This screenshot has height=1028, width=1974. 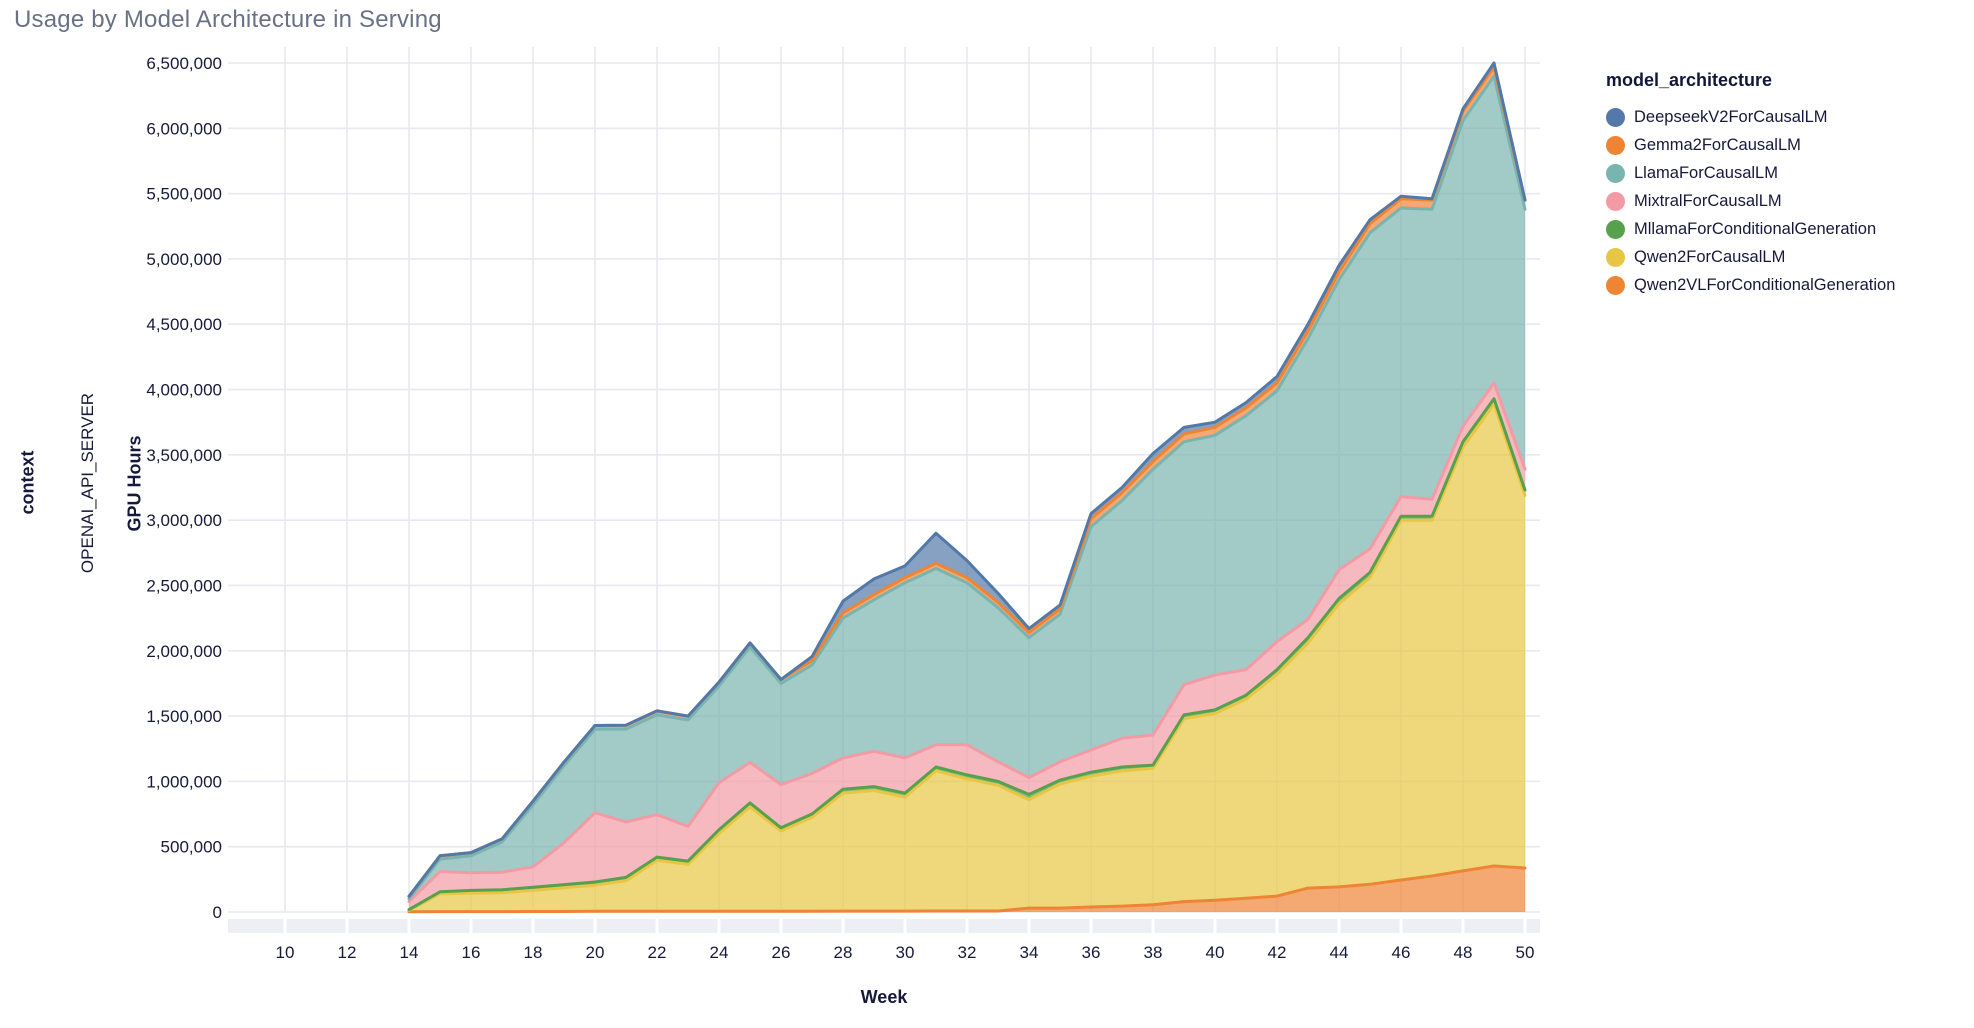 What do you see at coordinates (184, 716) in the screenshot?
I see `y-tick-label: 1,500,000` at bounding box center [184, 716].